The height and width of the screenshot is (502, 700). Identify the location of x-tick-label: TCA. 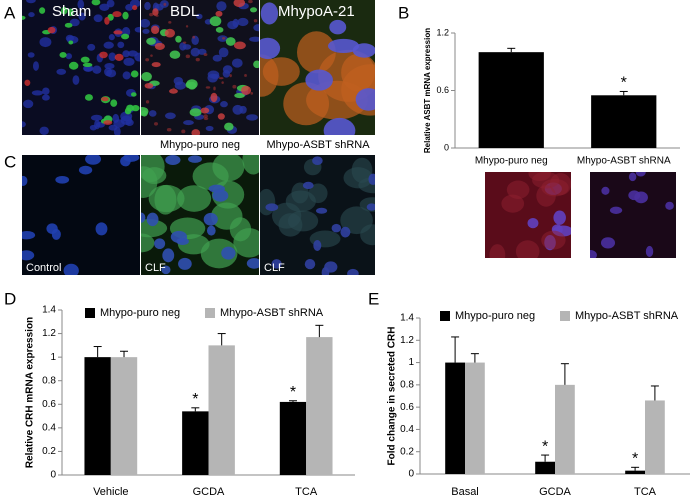
(645, 492).